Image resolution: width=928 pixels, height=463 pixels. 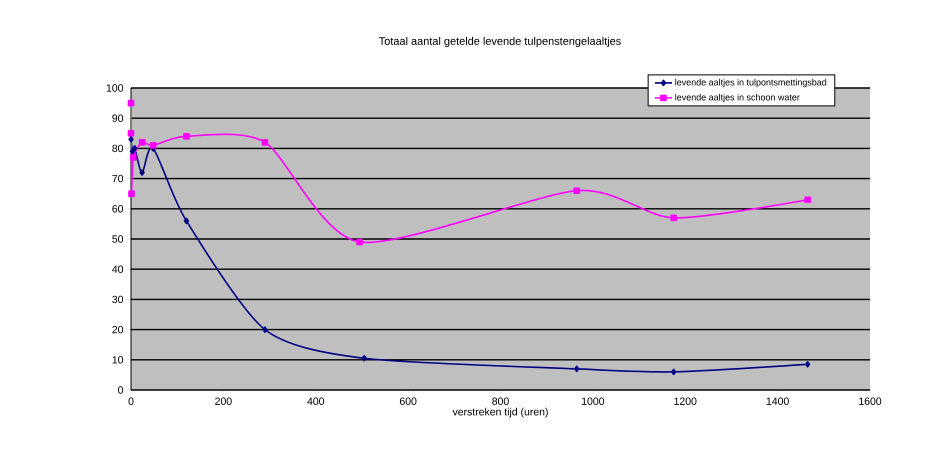 I want to click on y-tick-label: 100, so click(x=115, y=88).